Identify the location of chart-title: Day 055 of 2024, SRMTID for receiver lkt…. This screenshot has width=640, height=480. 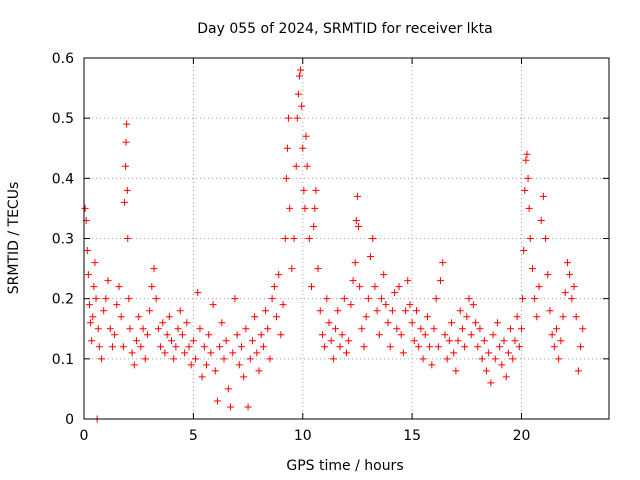
(344, 29).